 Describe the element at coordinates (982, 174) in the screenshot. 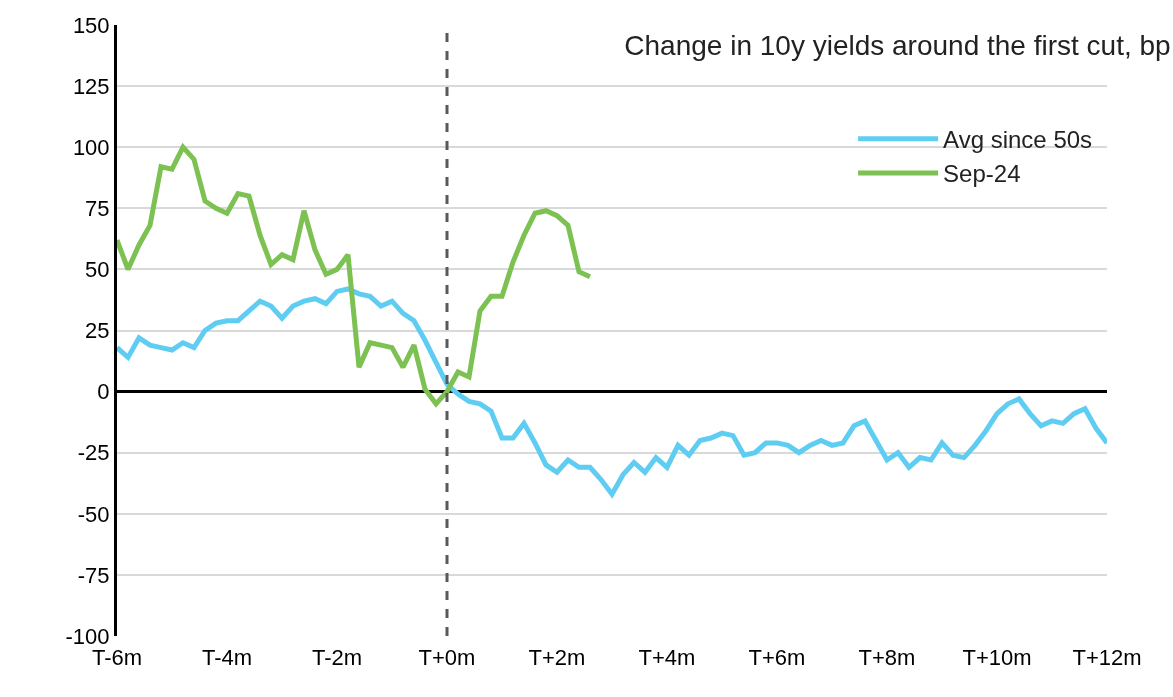

I see `legend-label: Sep-24` at that location.